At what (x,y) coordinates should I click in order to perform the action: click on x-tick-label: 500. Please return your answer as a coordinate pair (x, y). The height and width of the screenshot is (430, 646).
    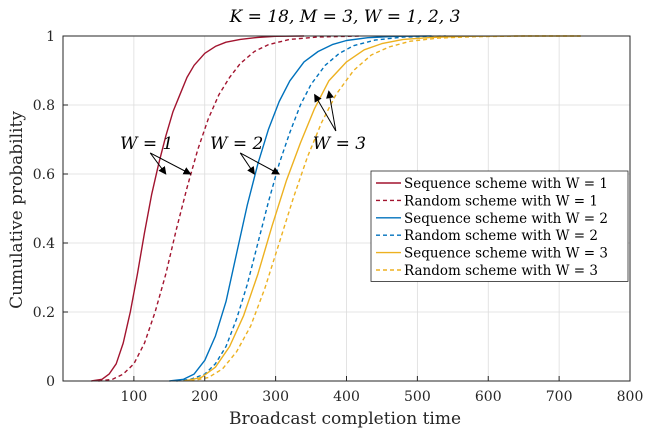
    Looking at the image, I should click on (417, 397).